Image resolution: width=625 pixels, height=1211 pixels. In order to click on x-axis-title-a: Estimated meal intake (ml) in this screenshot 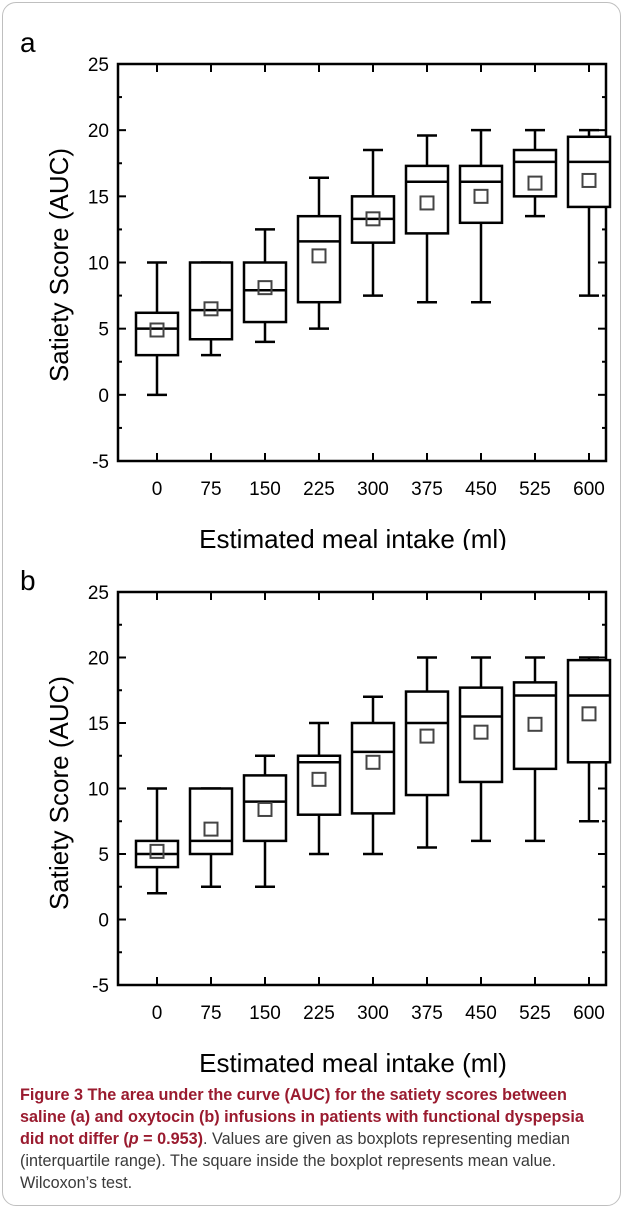, I will do `click(353, 537)`.